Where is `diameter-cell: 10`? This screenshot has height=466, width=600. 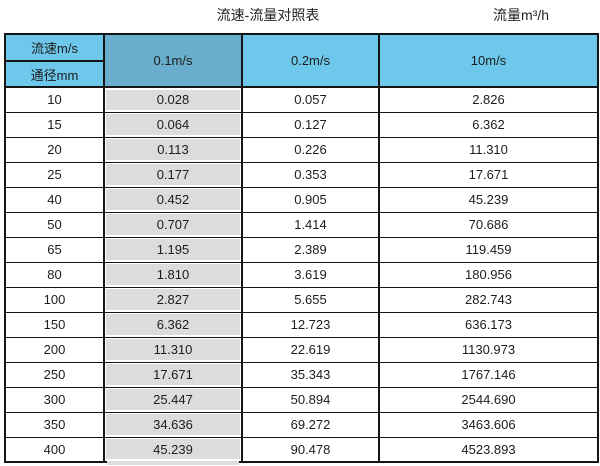 diameter-cell: 10 is located at coordinates (54, 99).